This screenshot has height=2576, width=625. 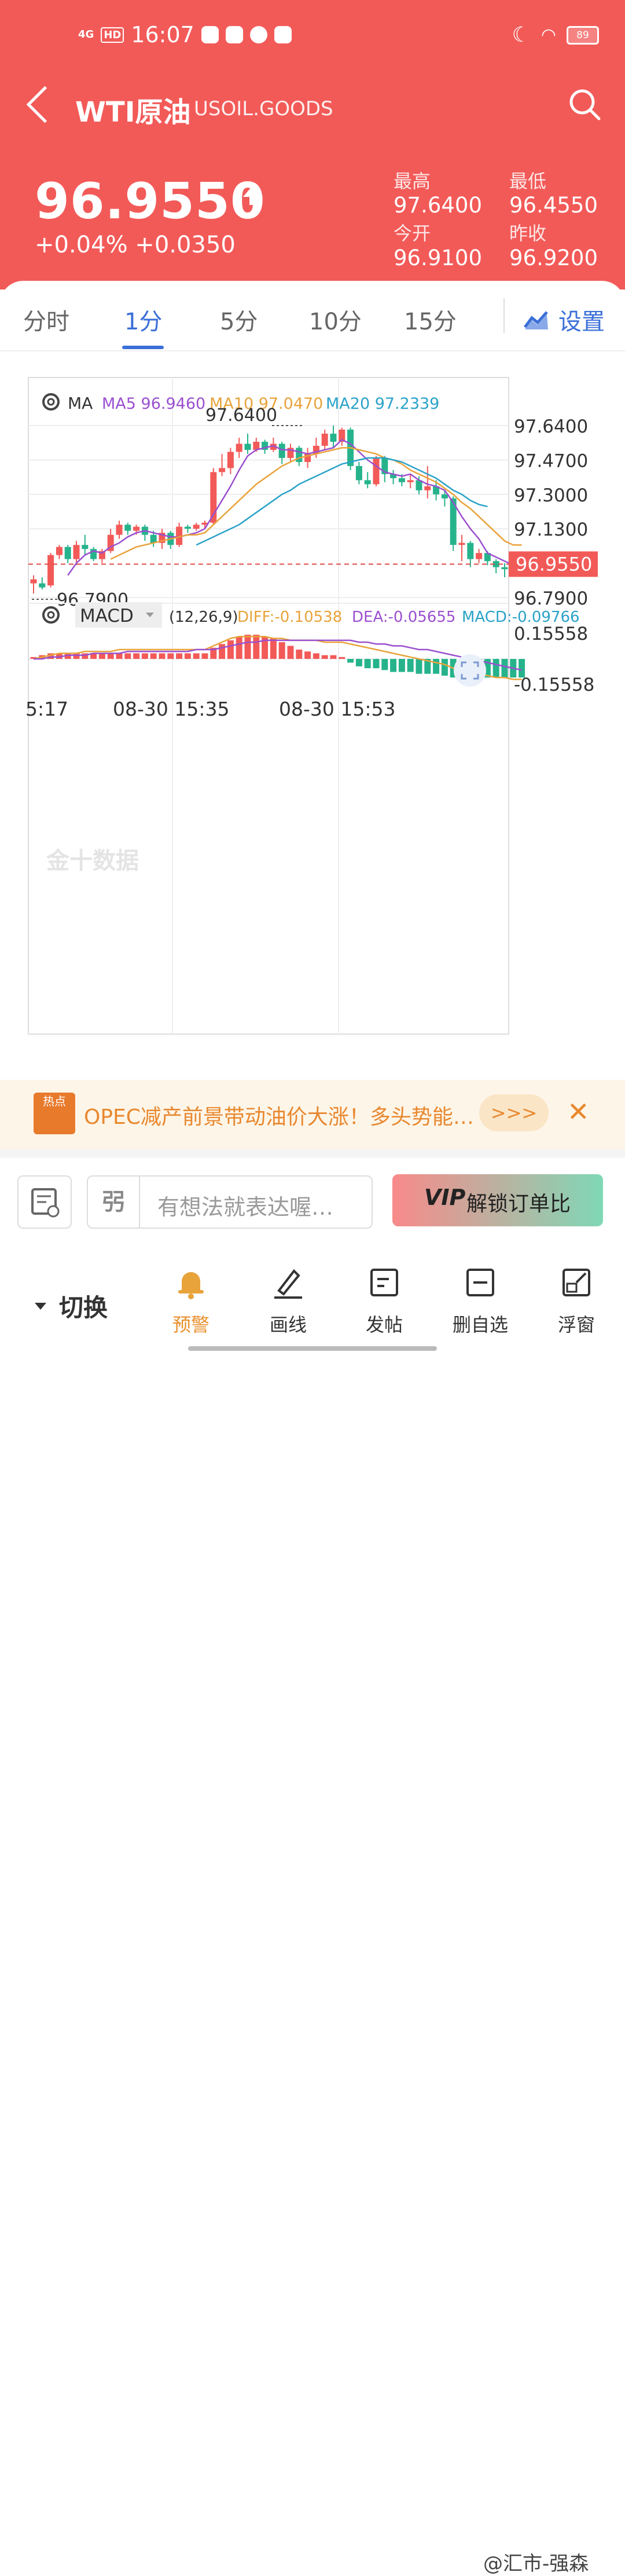 What do you see at coordinates (576, 1325) in the screenshot?
I see `floating-window-label: 浮窗` at bounding box center [576, 1325].